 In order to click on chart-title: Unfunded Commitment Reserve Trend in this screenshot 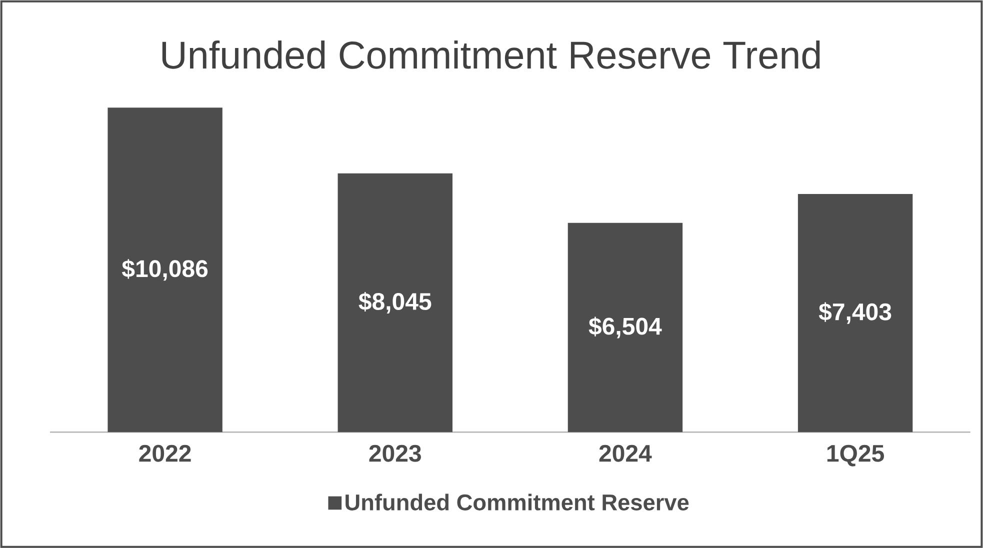, I will do `click(491, 54)`.